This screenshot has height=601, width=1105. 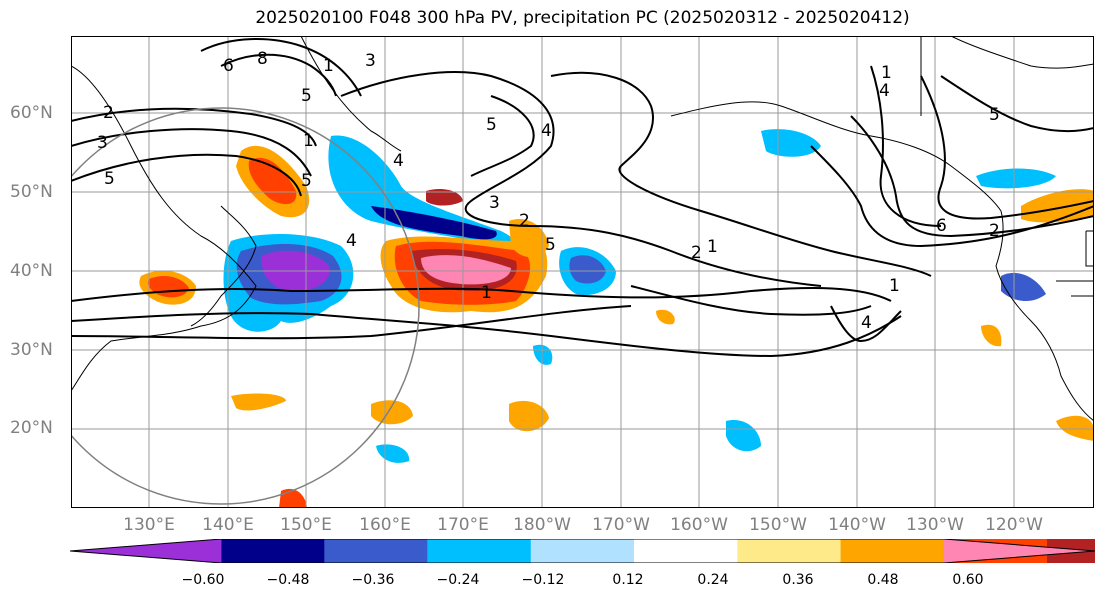 I want to click on lon-label: 170°W, so click(x=621, y=525).